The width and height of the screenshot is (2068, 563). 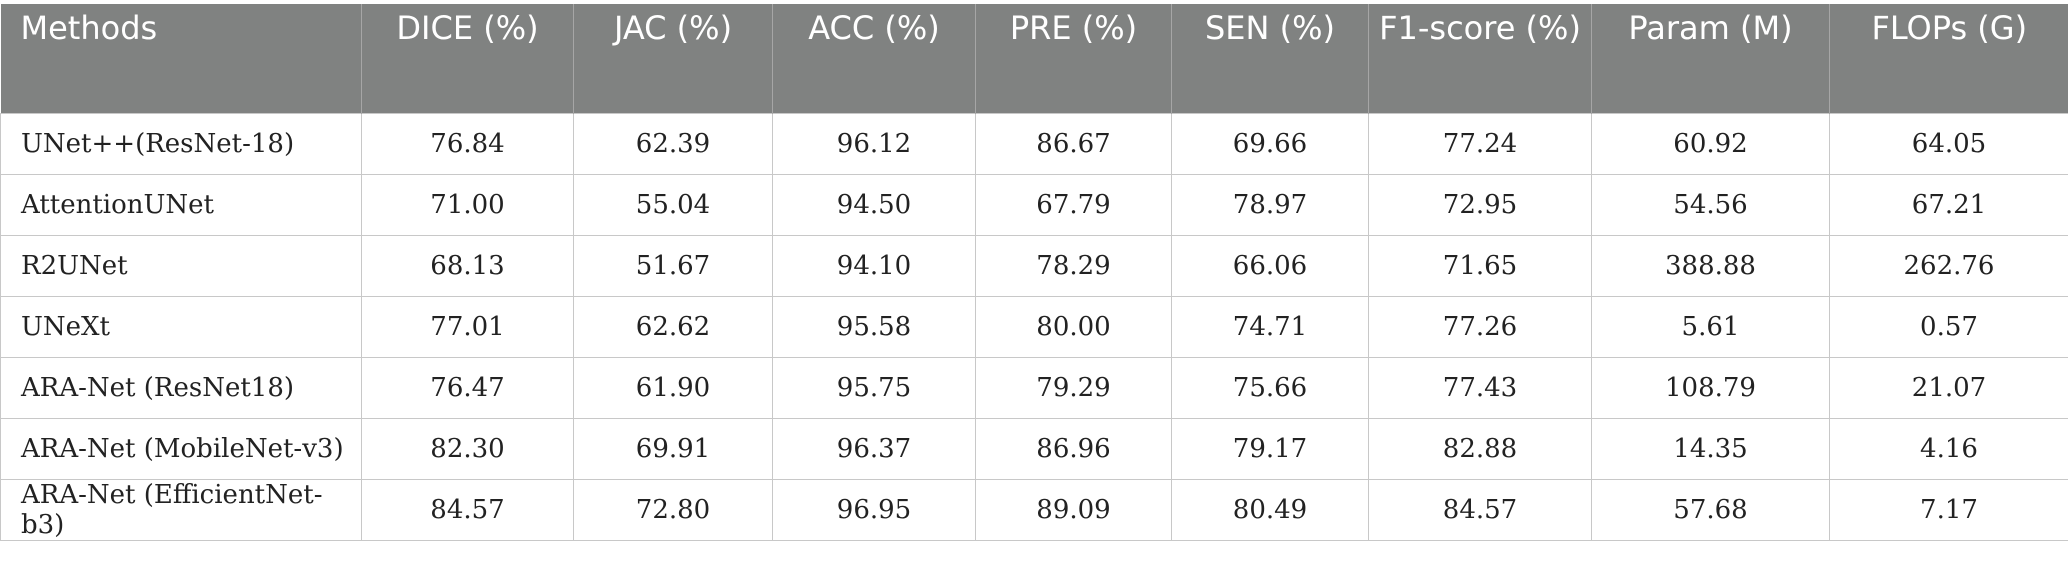 I want to click on dice-value: 77.01, so click(x=467, y=326).